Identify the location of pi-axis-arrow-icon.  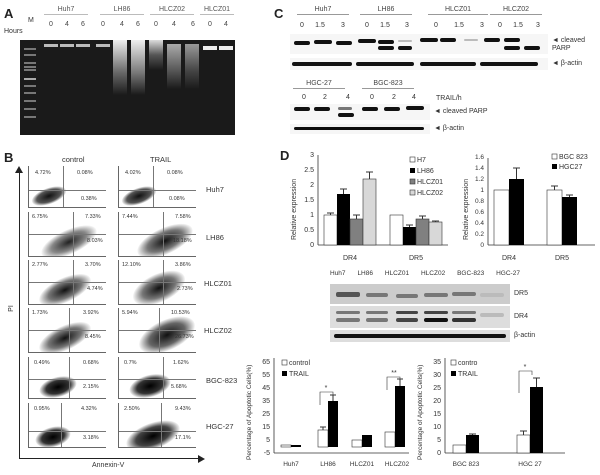
(19, 169).